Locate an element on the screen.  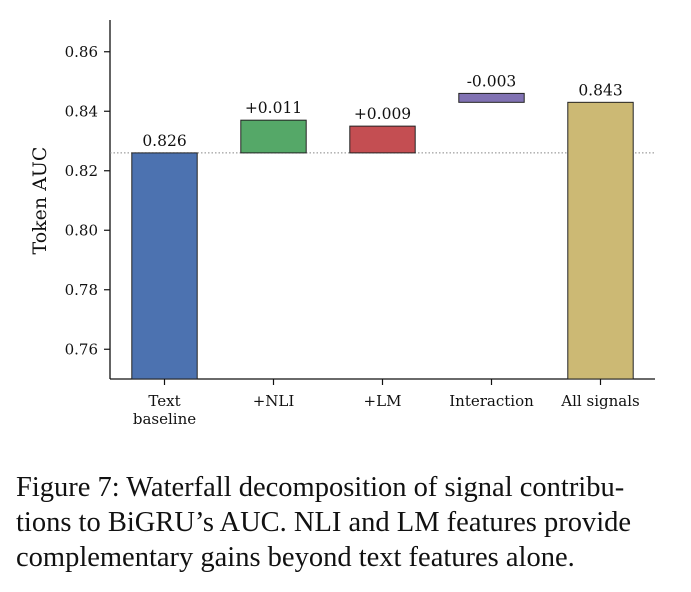
bar-value-label: 0.826 is located at coordinates (164, 141).